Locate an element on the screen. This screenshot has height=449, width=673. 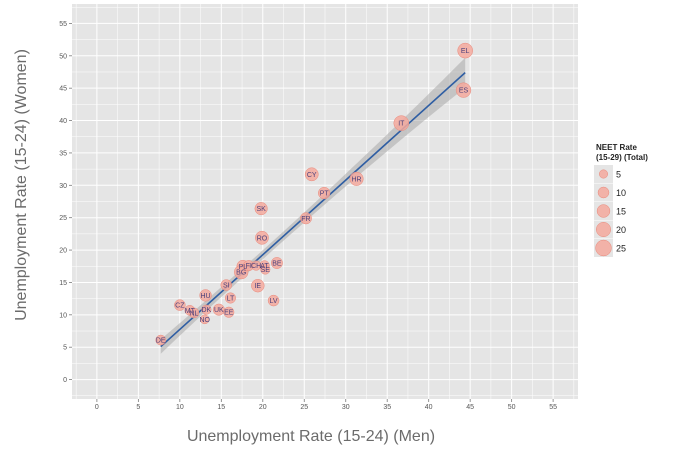
point-label-pl: PL is located at coordinates (243, 267).